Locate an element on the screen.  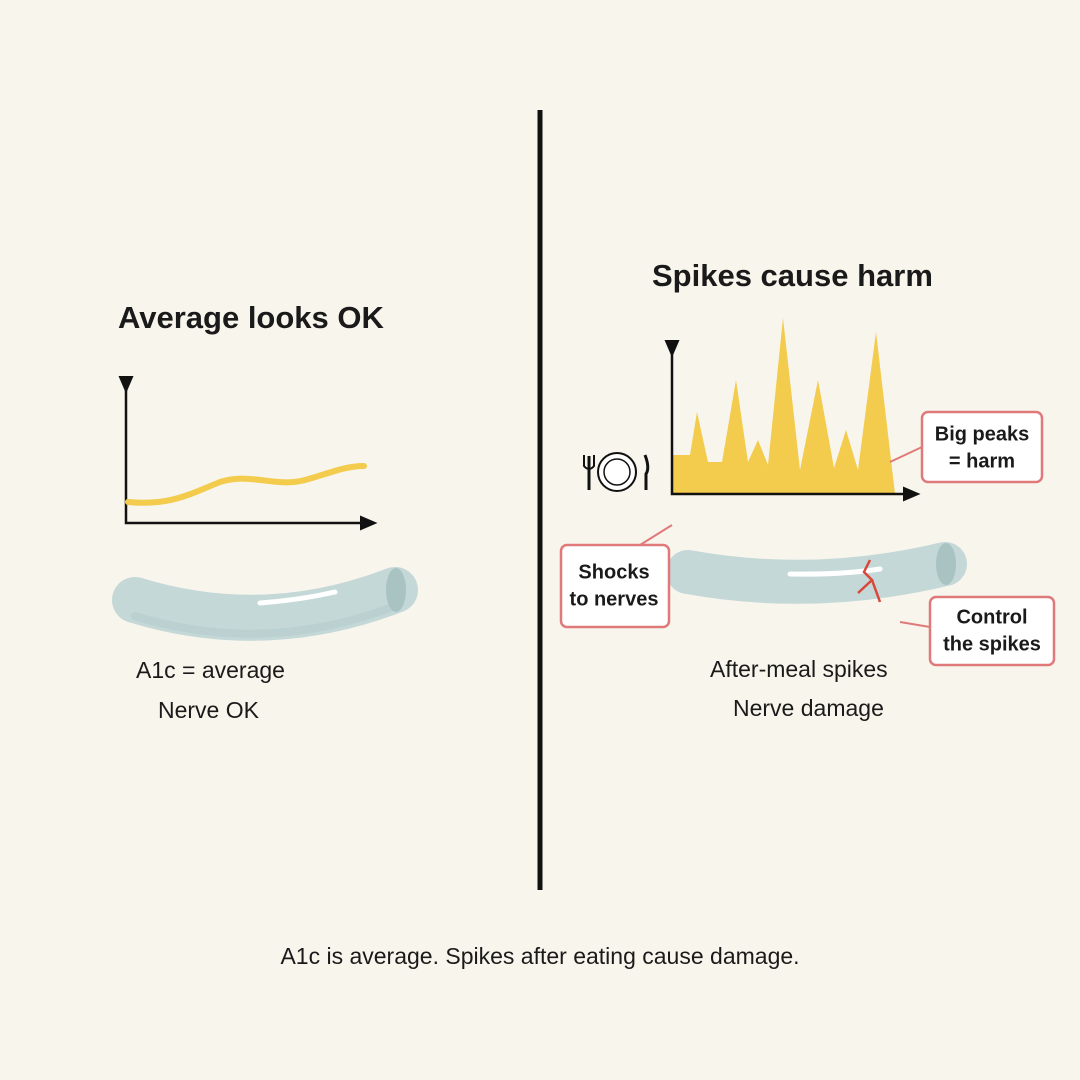
spike-chart is located at coordinates (792, 410).